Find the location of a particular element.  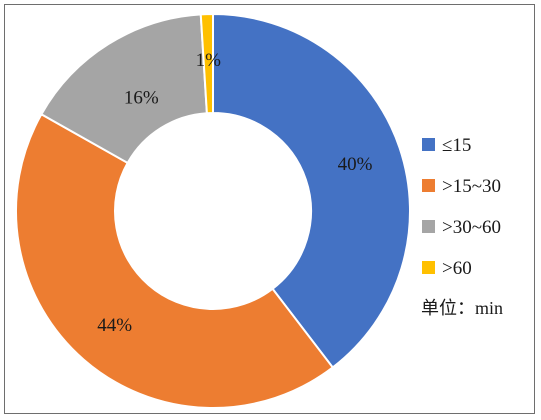

slice-data-label: 44% is located at coordinates (114, 325).